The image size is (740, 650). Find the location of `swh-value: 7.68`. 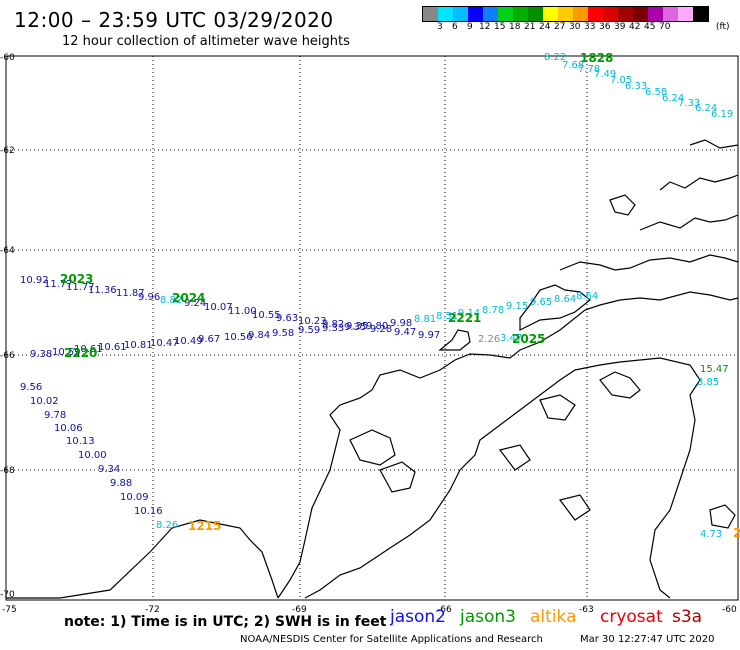

swh-value: 7.68 is located at coordinates (573, 65).